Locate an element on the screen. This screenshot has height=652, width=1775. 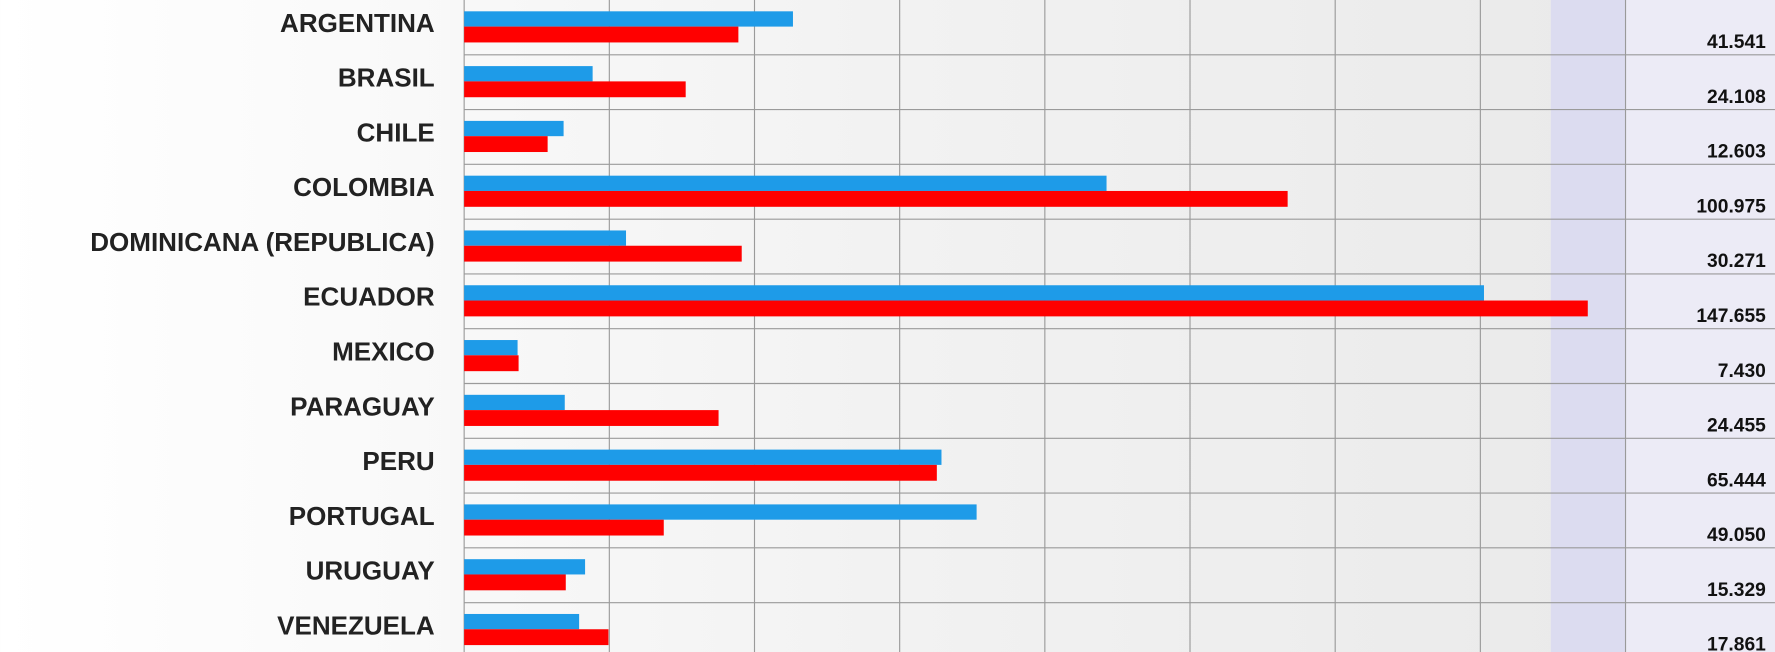
category-label: ARGENTINA is located at coordinates (357, 23).